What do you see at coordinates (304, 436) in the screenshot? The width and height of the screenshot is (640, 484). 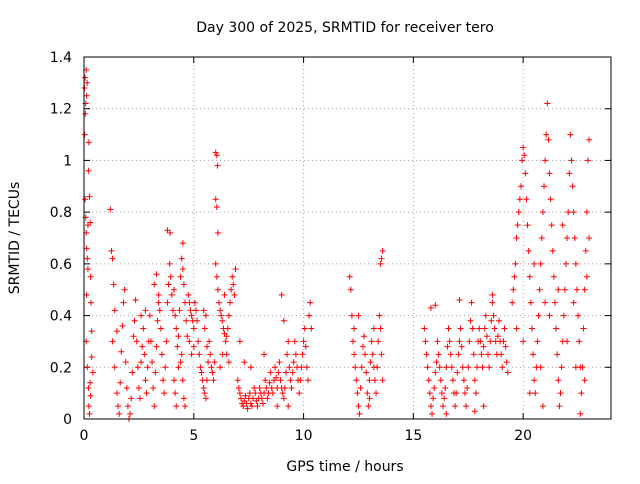 I see `x-tick-label: 10` at bounding box center [304, 436].